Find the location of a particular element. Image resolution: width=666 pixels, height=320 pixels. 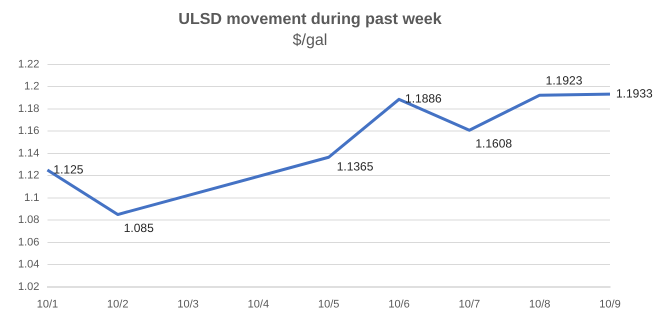

x-tick-label: 10/9 is located at coordinates (610, 304).